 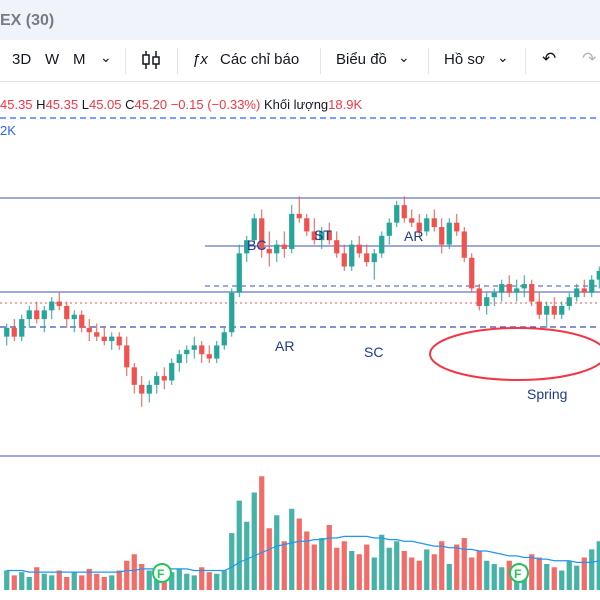 I want to click on interval-3d-button: 3D, so click(x=22, y=59).